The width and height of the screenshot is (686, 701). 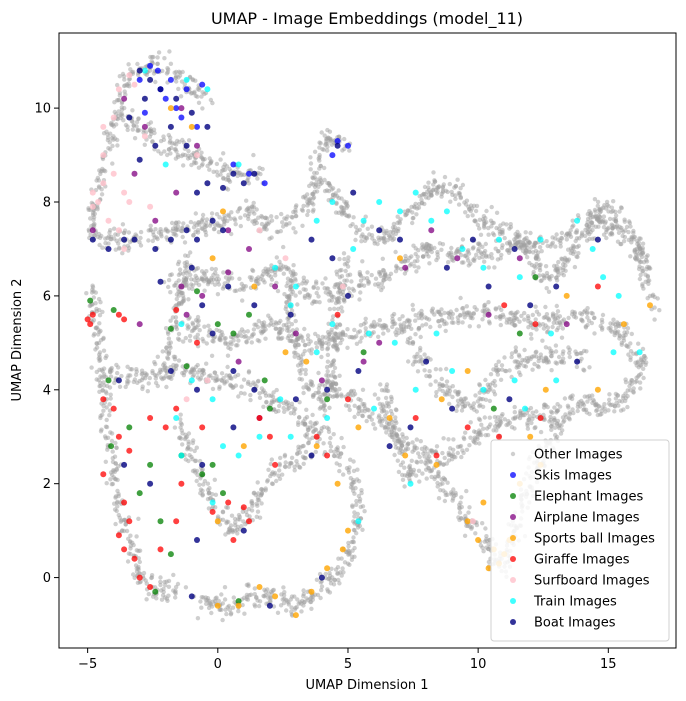 What do you see at coordinates (47, 203) in the screenshot?
I see `y-tick-label: 8` at bounding box center [47, 203].